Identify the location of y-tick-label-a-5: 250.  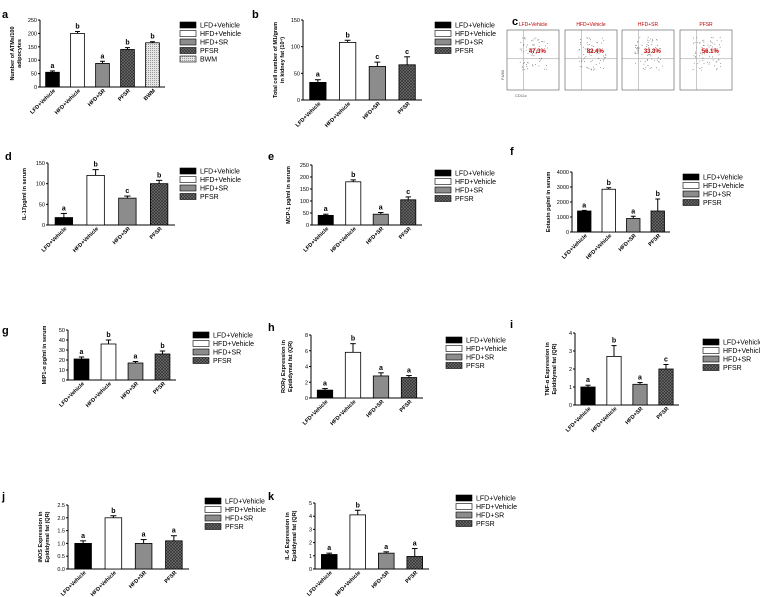
(32, 21).